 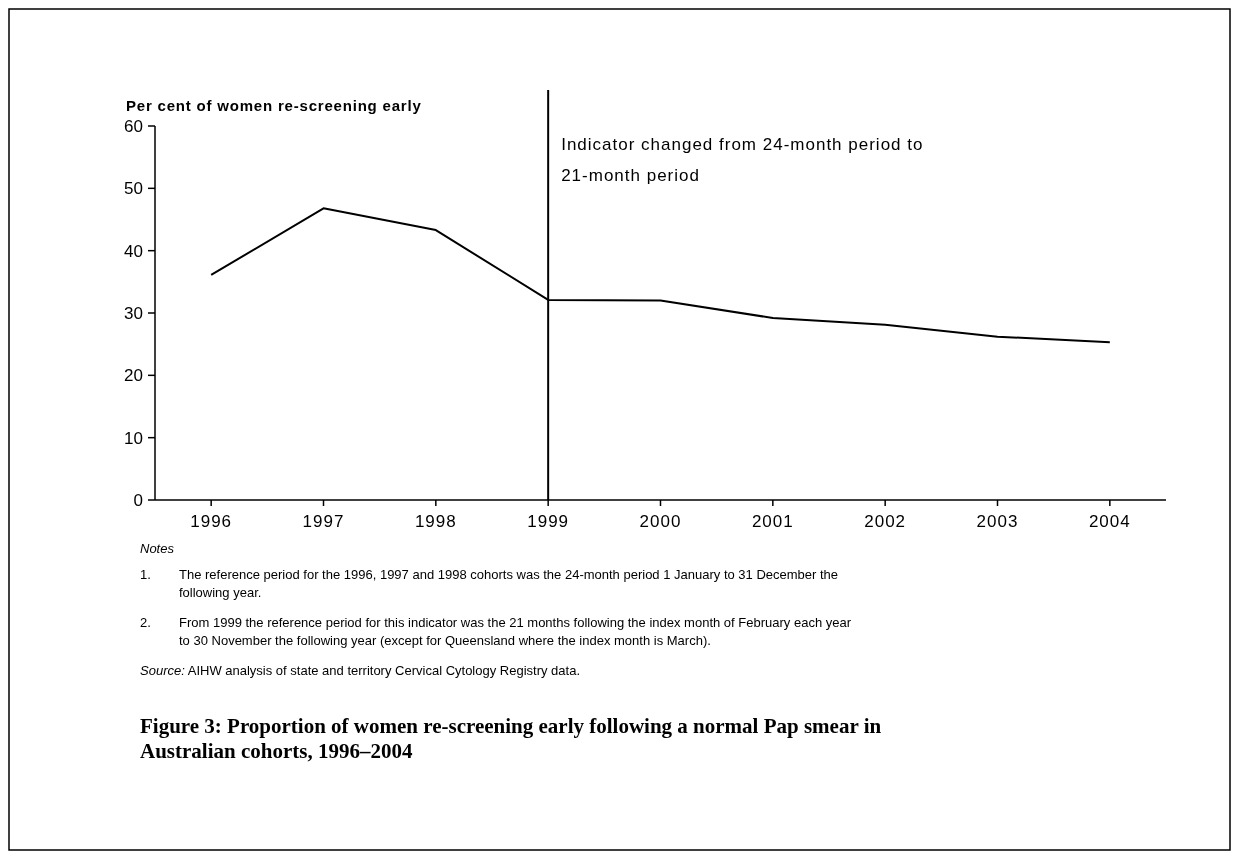 I want to click on x-tick-label: 1999, so click(x=548, y=521).